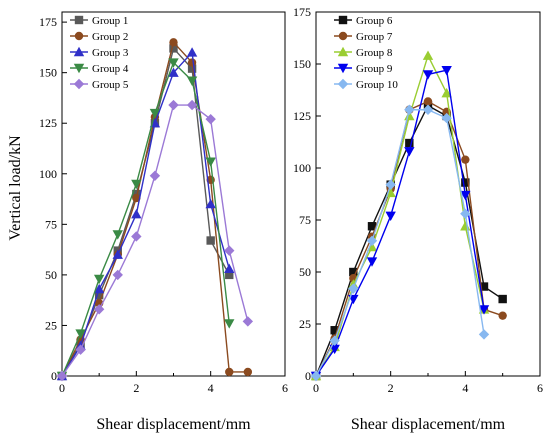 The height and width of the screenshot is (436, 550). What do you see at coordinates (377, 85) in the screenshot?
I see `legend-label: Group 10` at bounding box center [377, 85].